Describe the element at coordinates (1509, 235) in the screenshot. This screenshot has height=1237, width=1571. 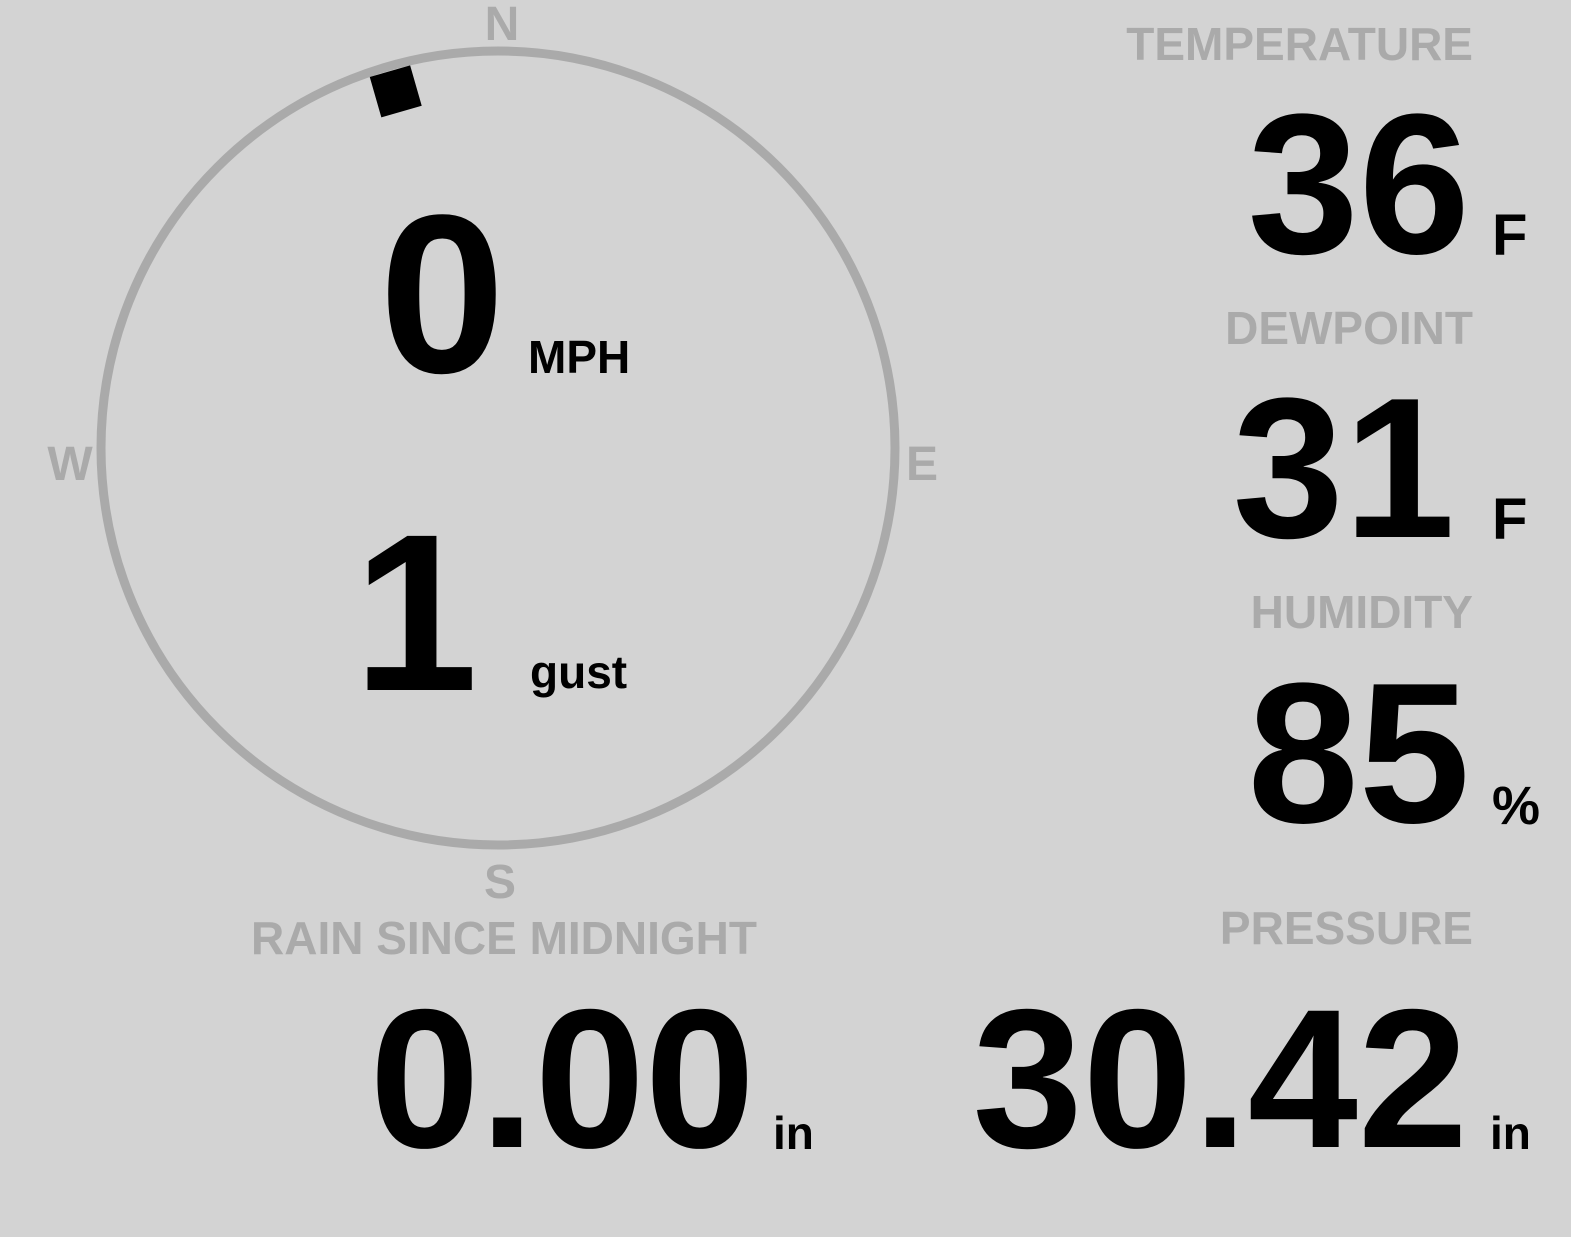
I see `temperature-unit: F` at that location.